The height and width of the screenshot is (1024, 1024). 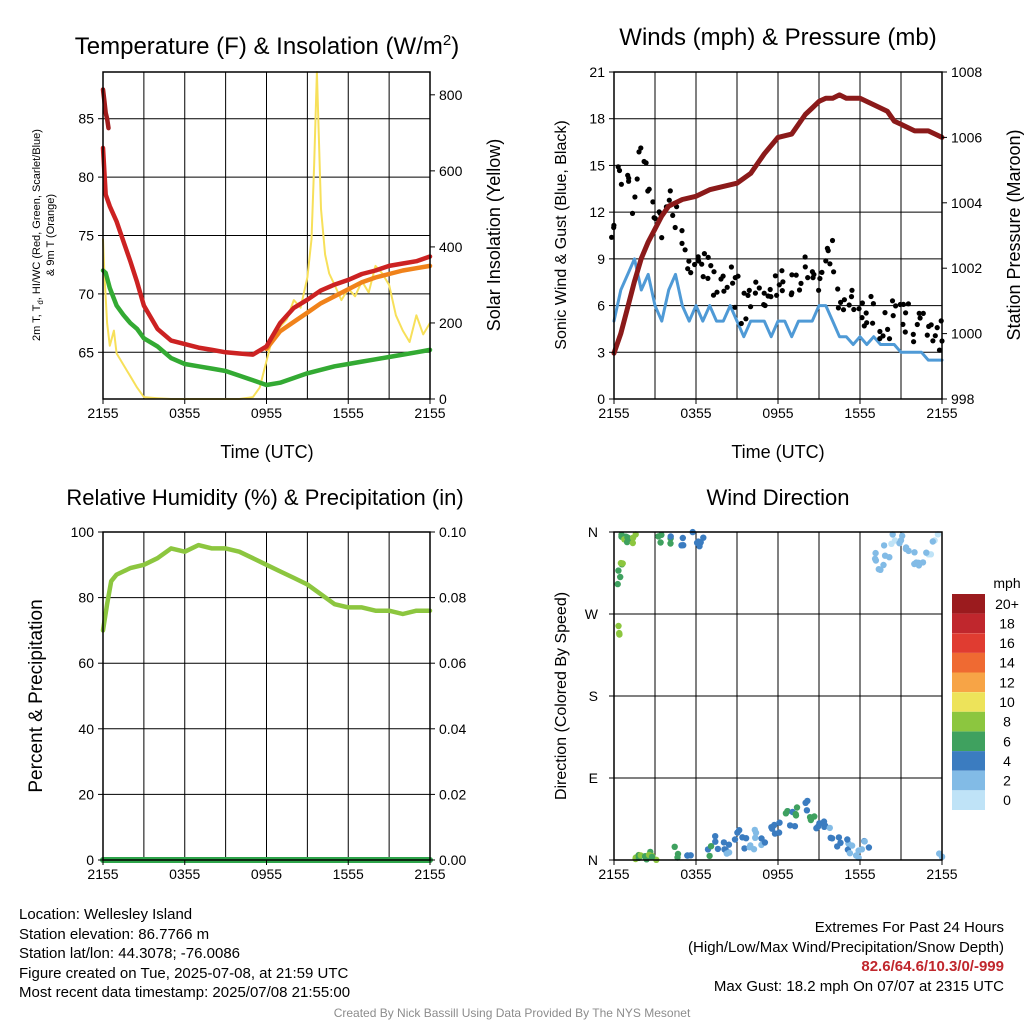 What do you see at coordinates (561, 234) in the screenshot?
I see `winds-ylabel-left: Sonic Wind & Gust (Blue, Black)` at bounding box center [561, 234].